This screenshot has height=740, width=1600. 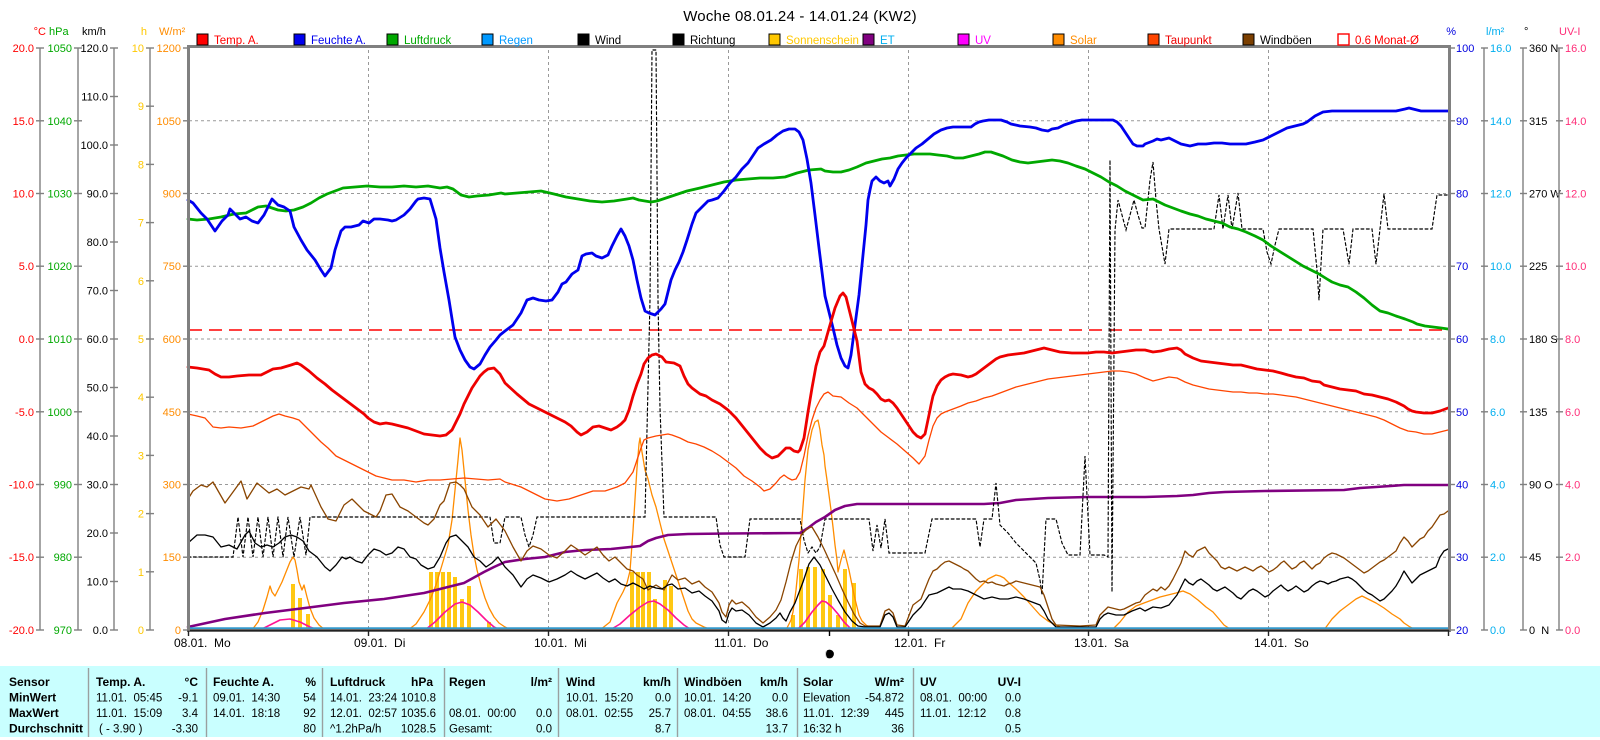 What do you see at coordinates (97, 486) in the screenshot?
I see `svg-text: 30.0` at bounding box center [97, 486].